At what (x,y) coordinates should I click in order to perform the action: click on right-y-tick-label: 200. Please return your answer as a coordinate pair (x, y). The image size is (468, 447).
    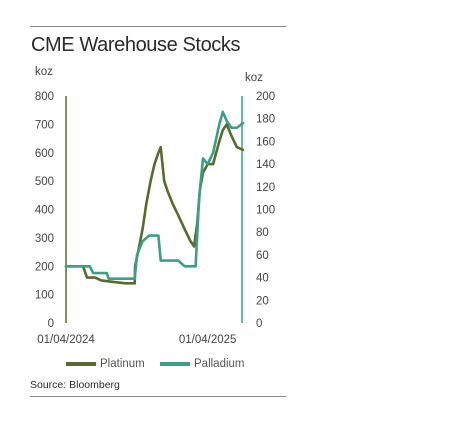
    Looking at the image, I should click on (265, 97).